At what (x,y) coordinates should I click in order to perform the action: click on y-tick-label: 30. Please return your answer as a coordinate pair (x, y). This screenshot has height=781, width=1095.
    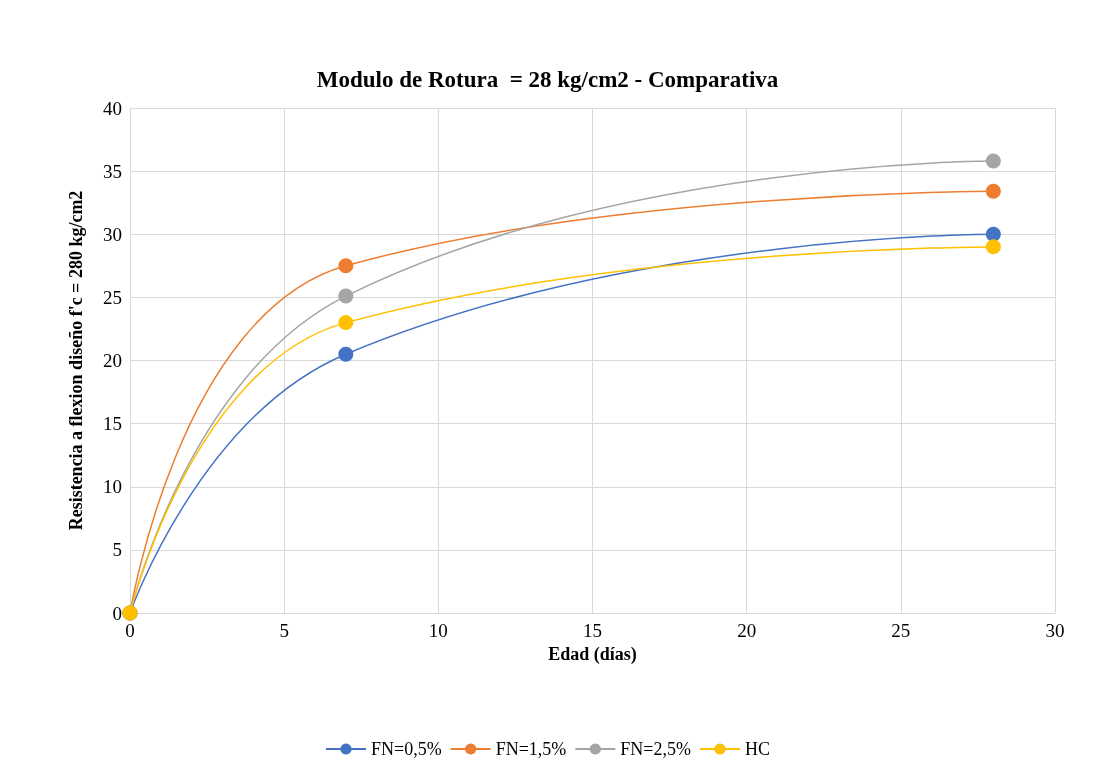
    Looking at the image, I should click on (112, 234).